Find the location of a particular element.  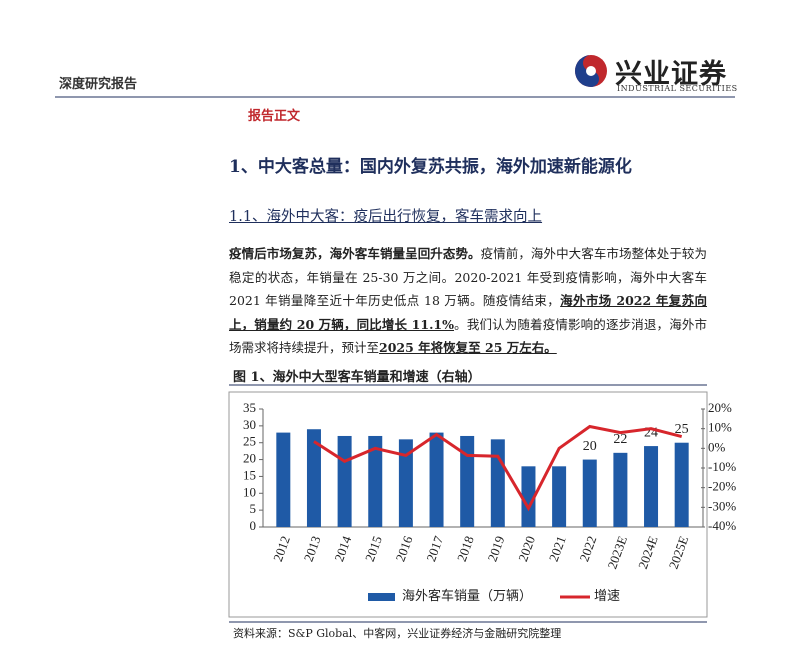

y2-tick-label: -30% is located at coordinates (722, 505).